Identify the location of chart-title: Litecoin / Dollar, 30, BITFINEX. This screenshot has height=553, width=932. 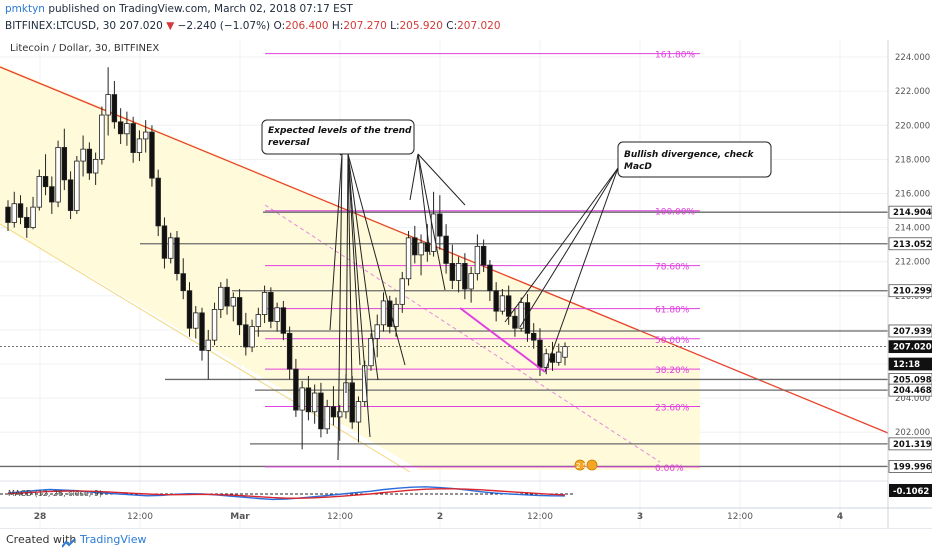
(84, 48).